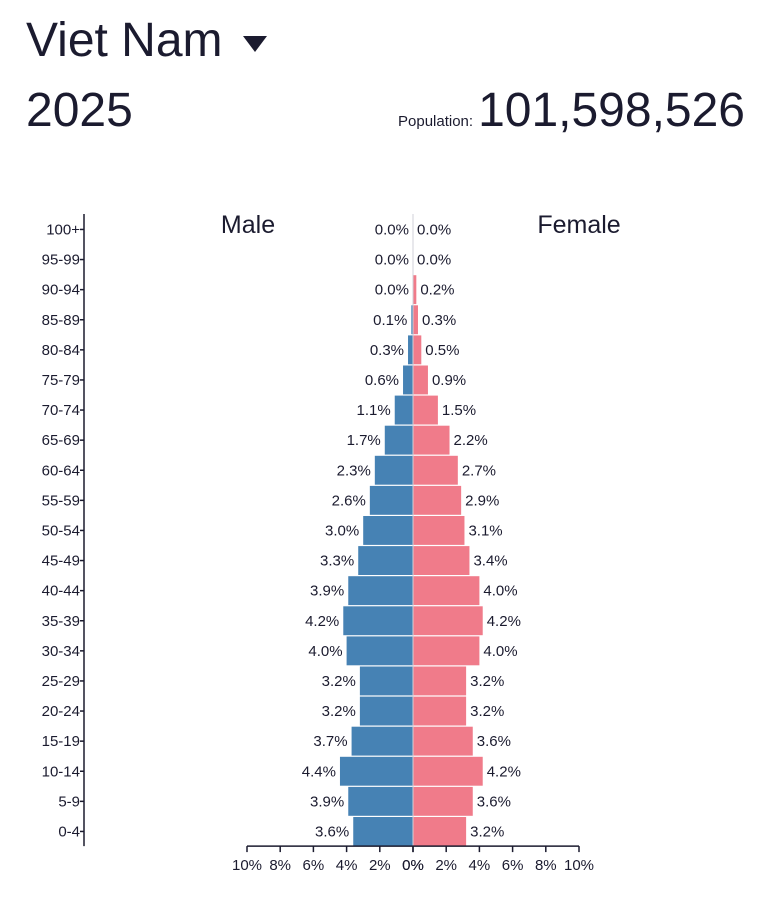 Image resolution: width=771 pixels, height=897 pixels. What do you see at coordinates (504, 621) in the screenshot?
I see `female-value-label: 4.2%` at bounding box center [504, 621].